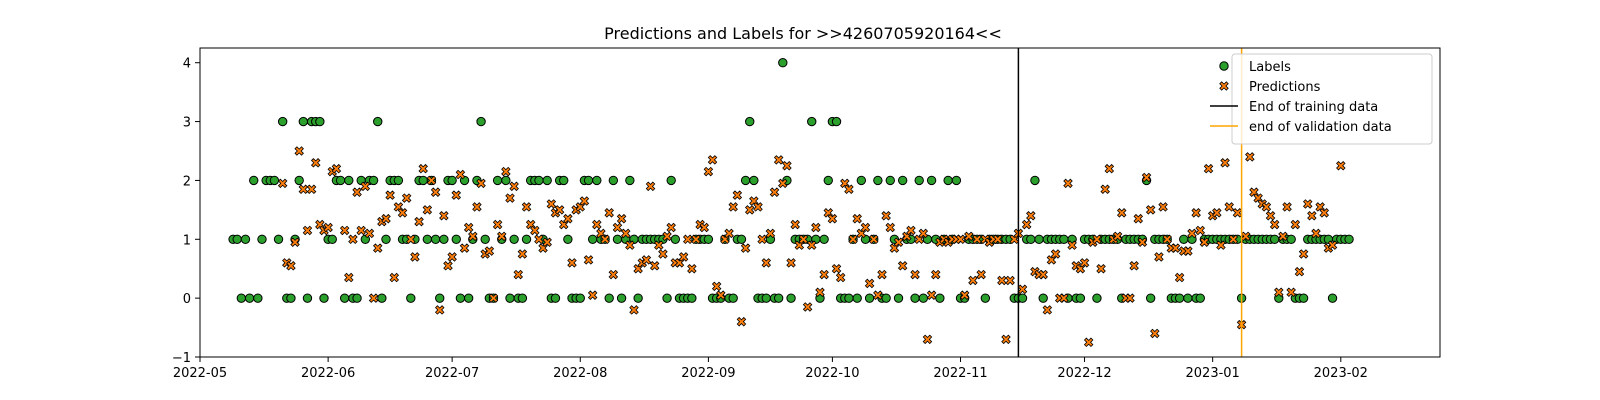 Image resolution: width=1600 pixels, height=400 pixels. What do you see at coordinates (1285, 87) in the screenshot?
I see `legend-label: Predictions` at bounding box center [1285, 87].